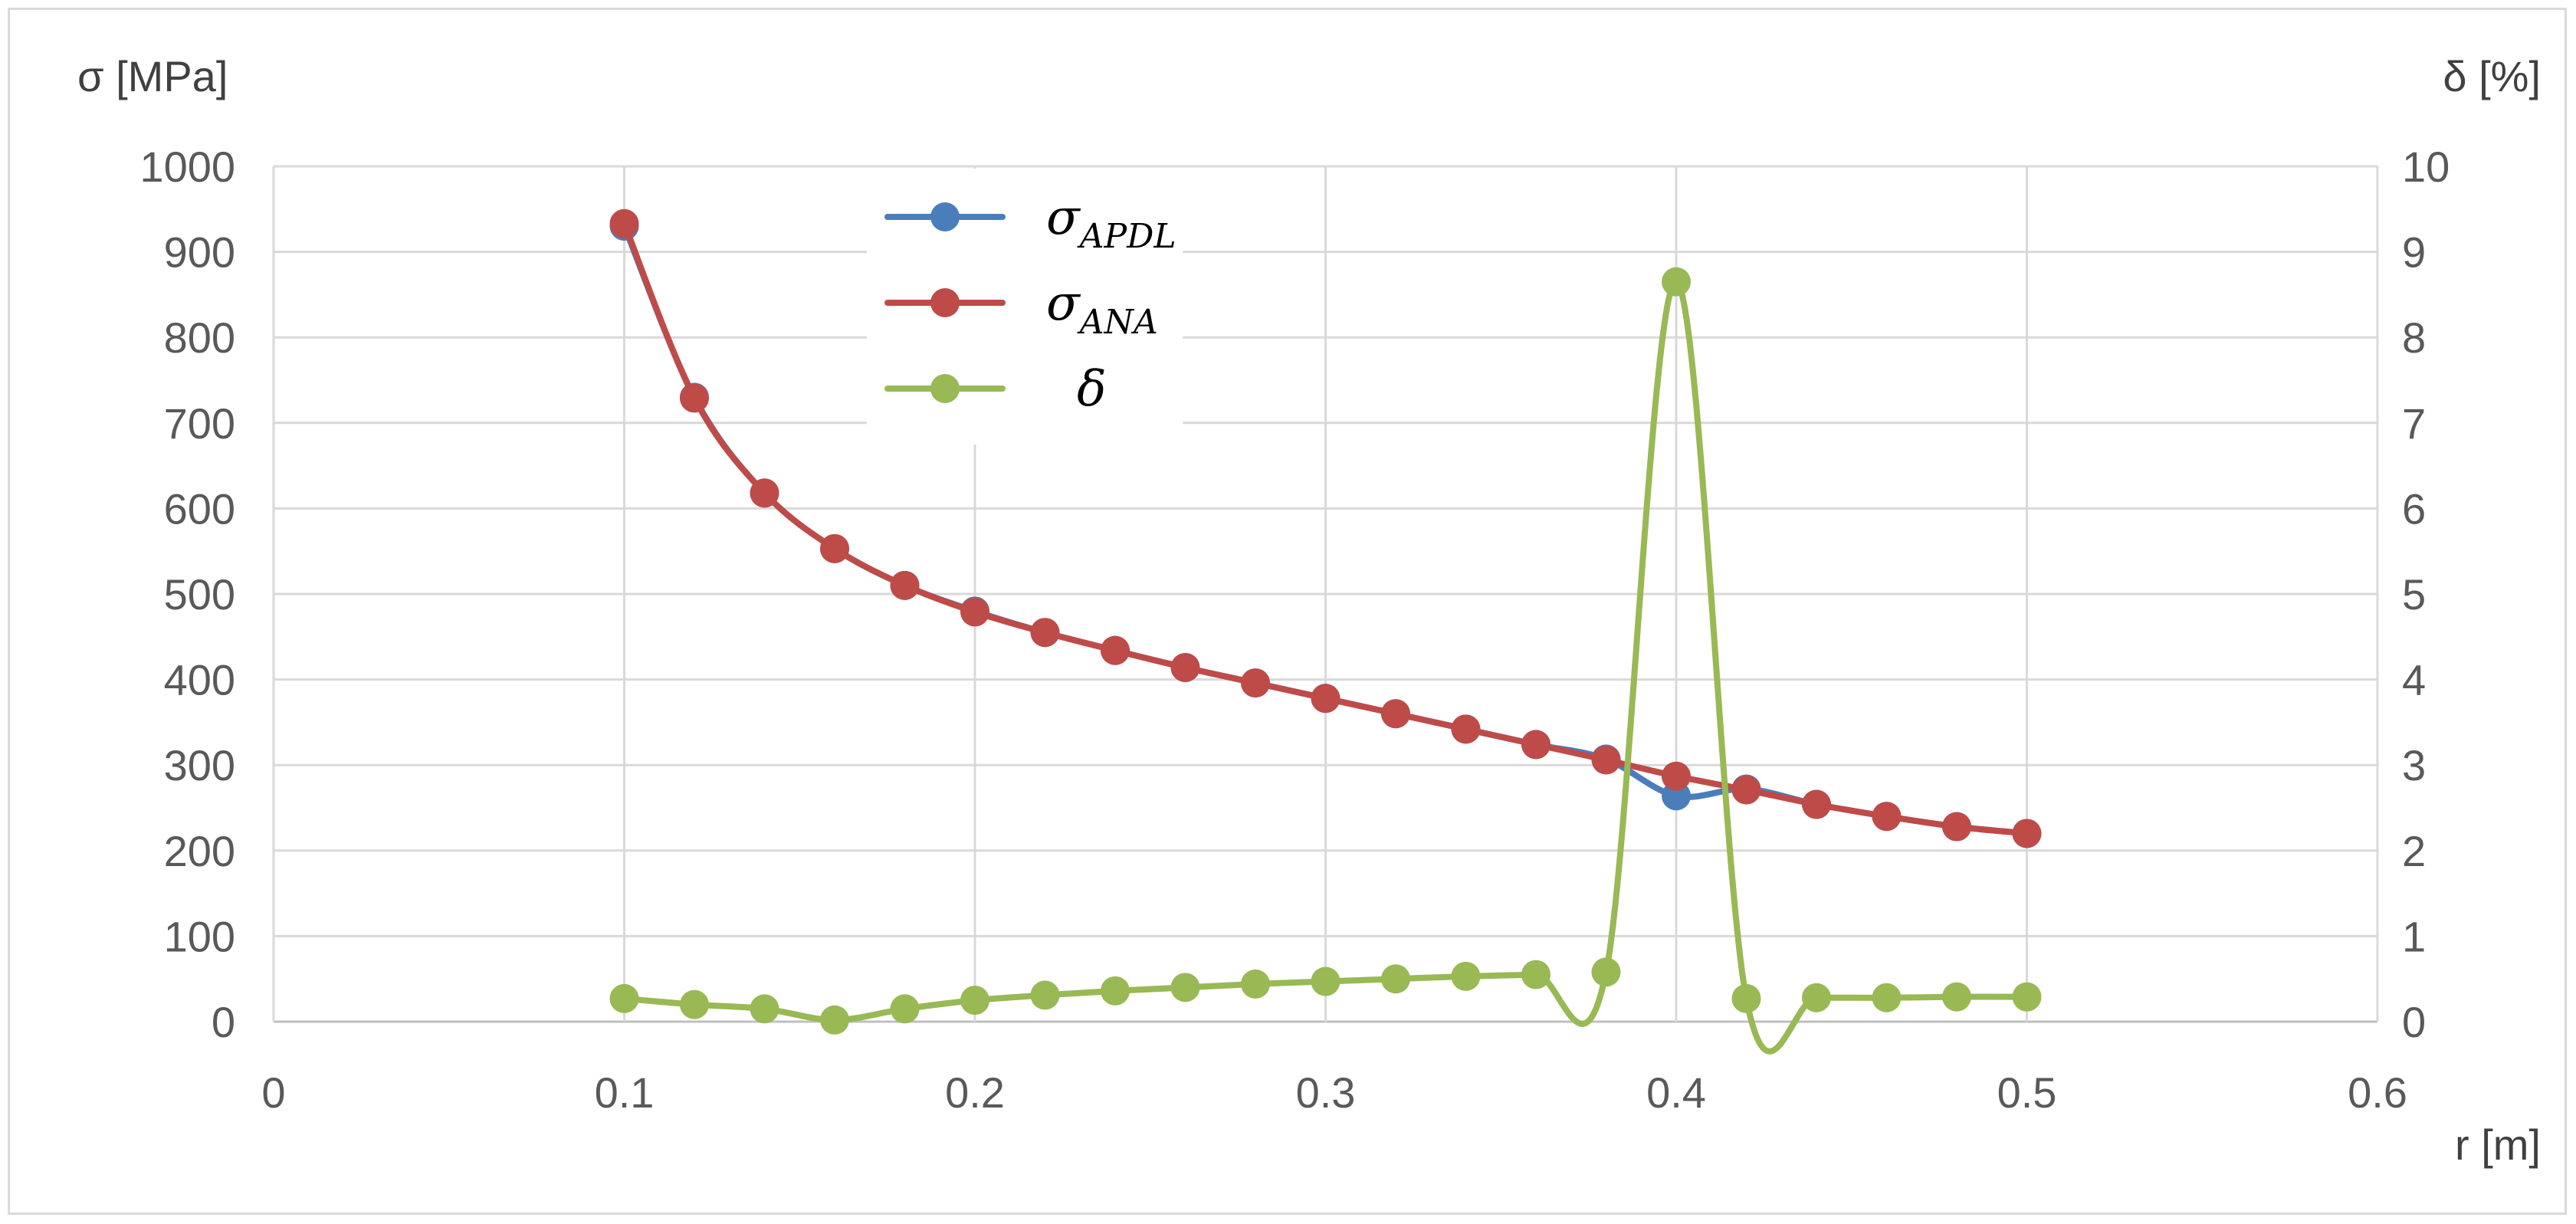 The image size is (2576, 1224). I want to click on y-right-tick-label: 0, so click(2414, 1022).